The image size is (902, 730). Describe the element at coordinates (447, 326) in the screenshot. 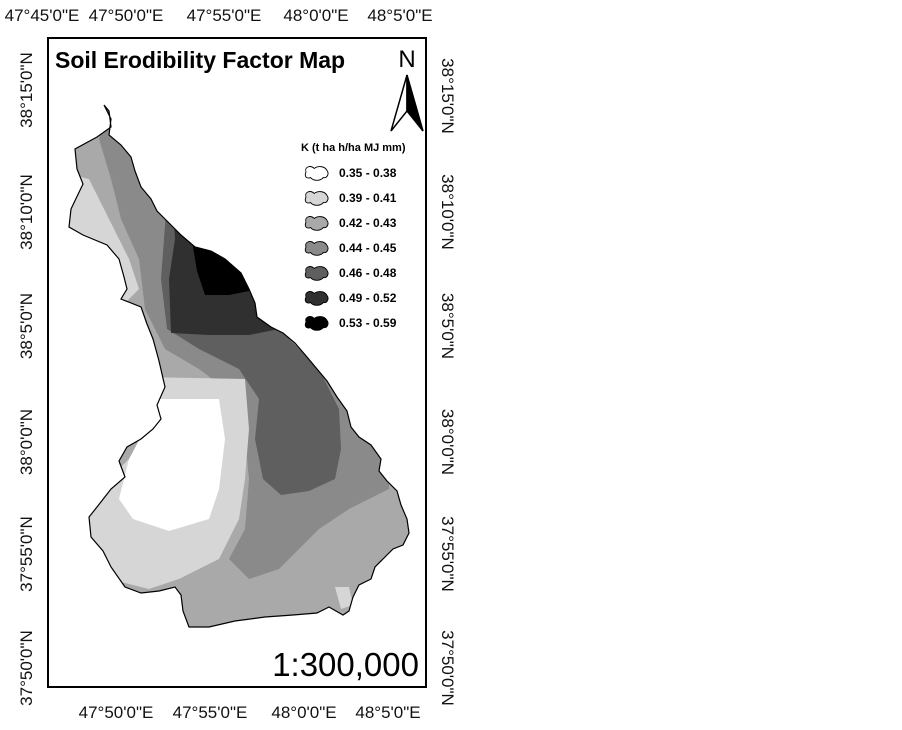

I see `right-lat-label: 38°5'0"N` at that location.